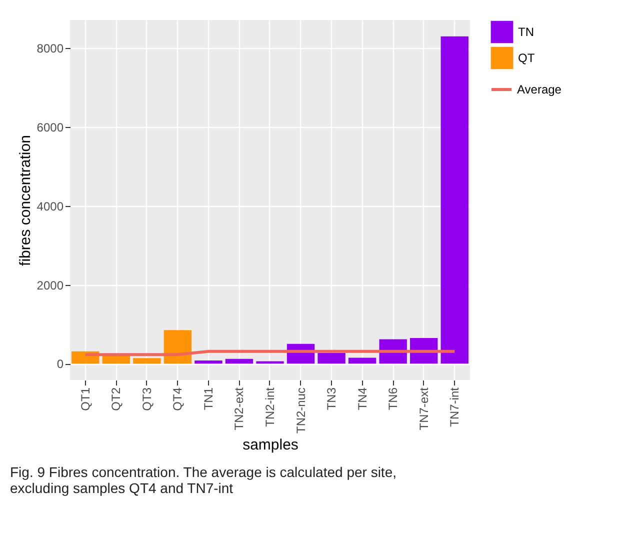 This screenshot has width=629, height=542. Describe the element at coordinates (50, 49) in the screenshot. I see `y-tick-label: 8000` at that location.